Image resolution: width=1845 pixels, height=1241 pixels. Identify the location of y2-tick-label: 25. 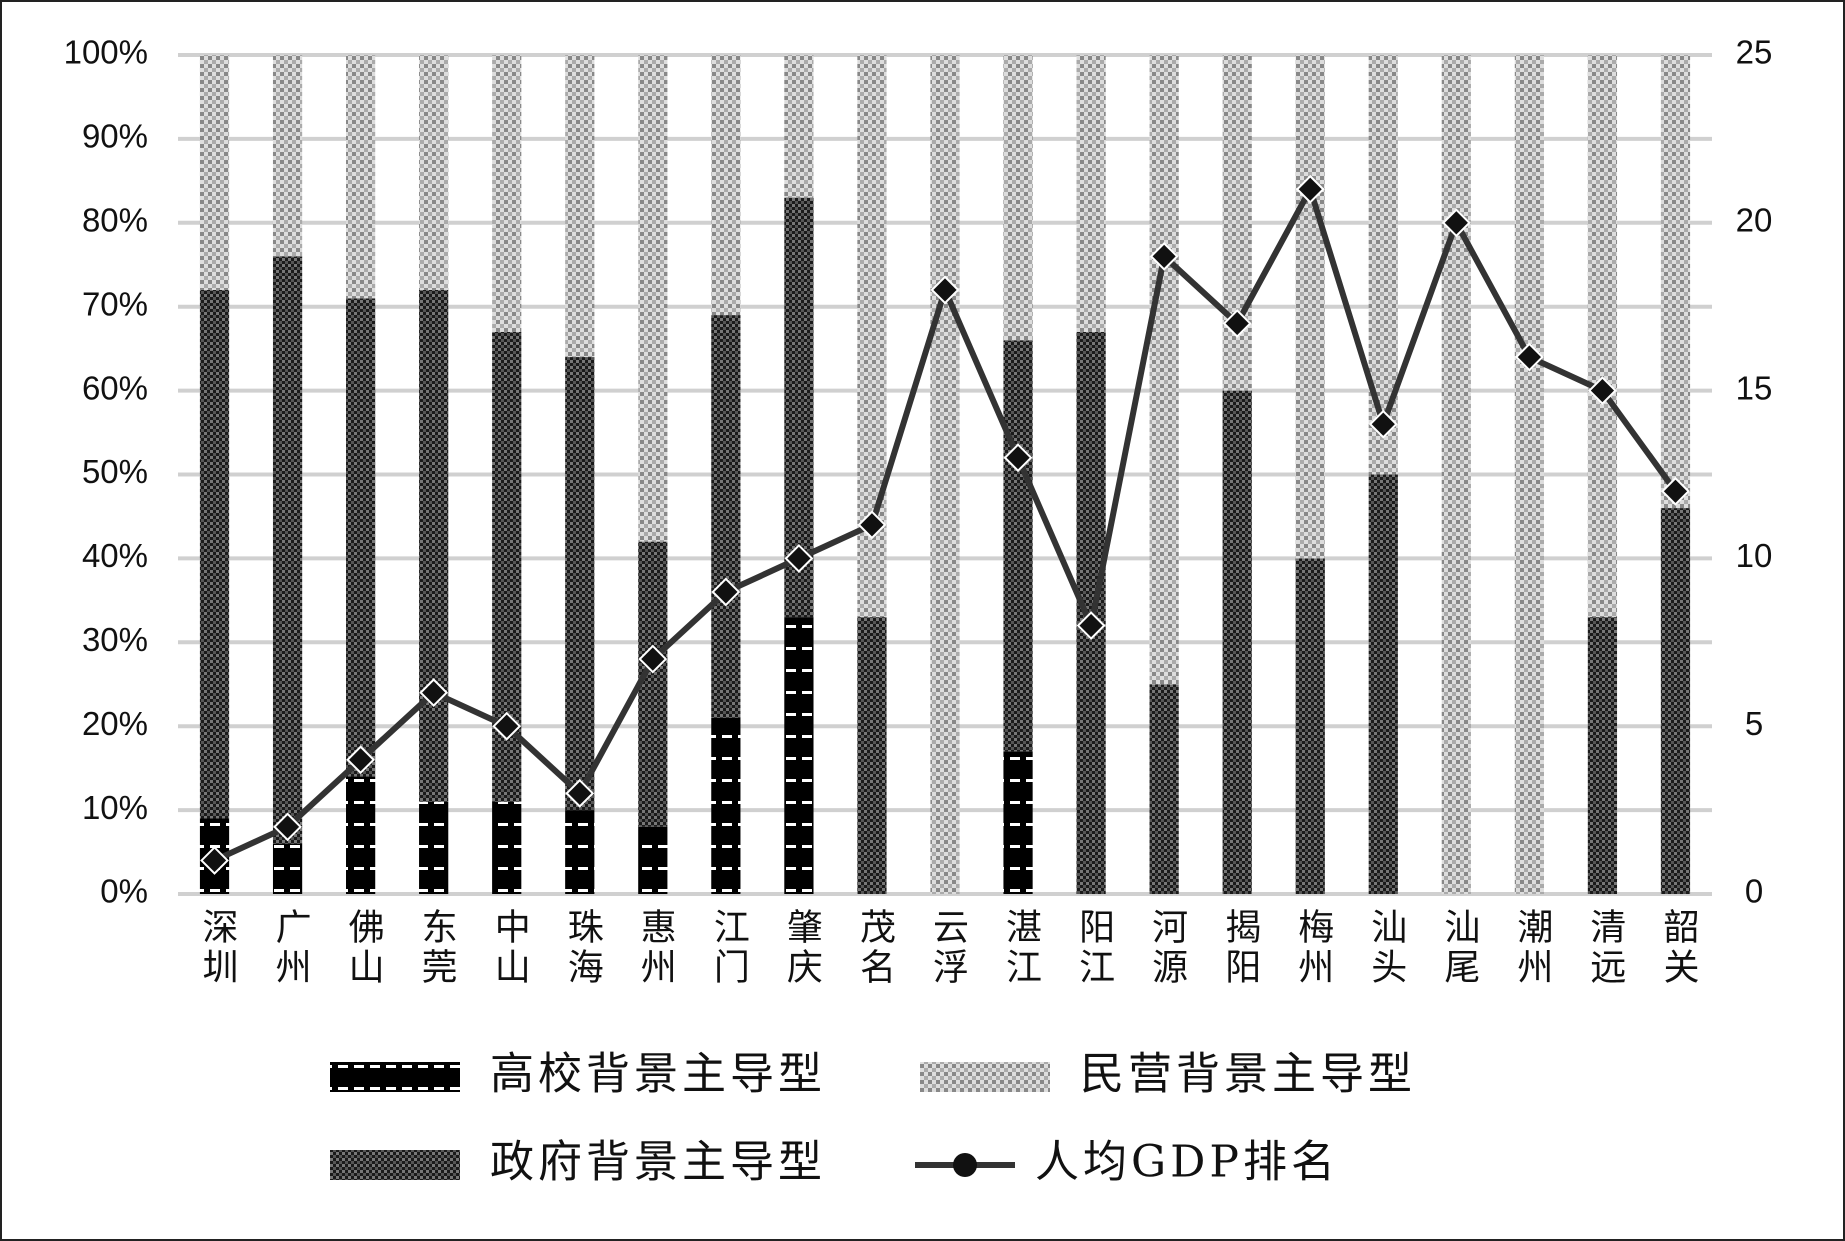
(1754, 52).